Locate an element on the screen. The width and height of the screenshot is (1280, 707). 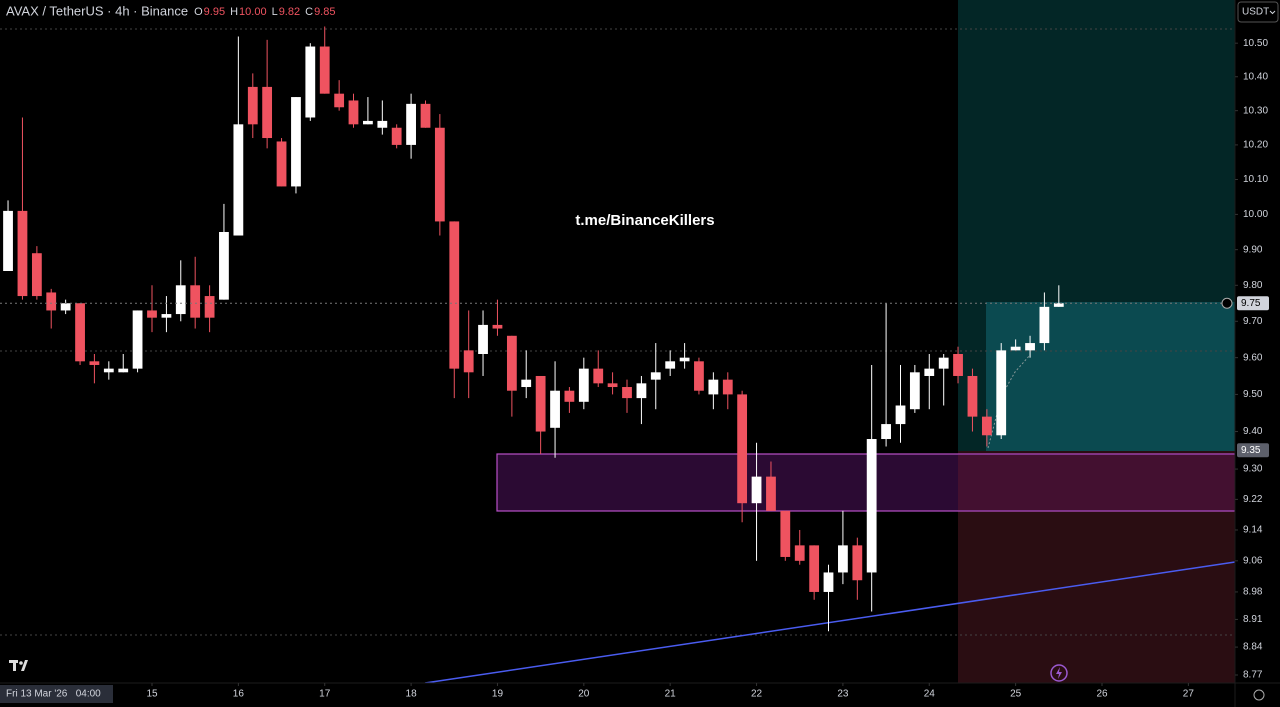
legend-value: 9.85 is located at coordinates (324, 12).